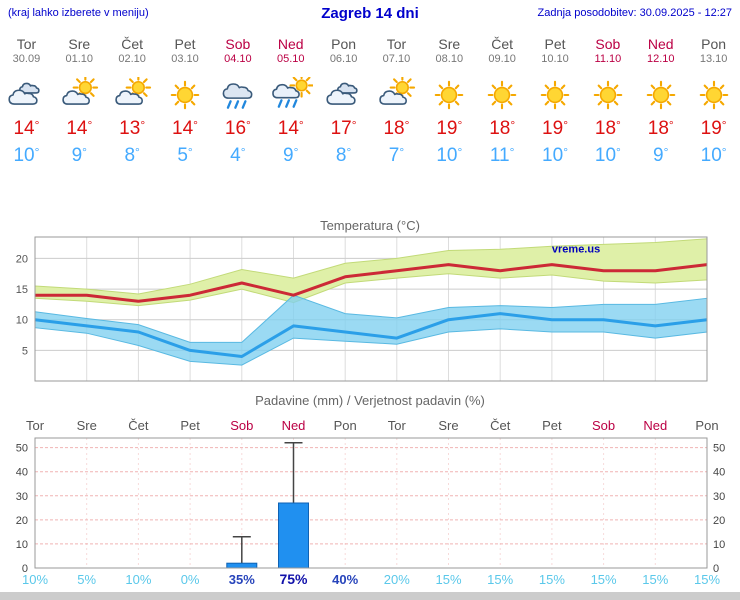 The image size is (740, 600). What do you see at coordinates (555, 100) in the screenshot?
I see `day-column: Pet 10.10 19° 10°` at bounding box center [555, 100].